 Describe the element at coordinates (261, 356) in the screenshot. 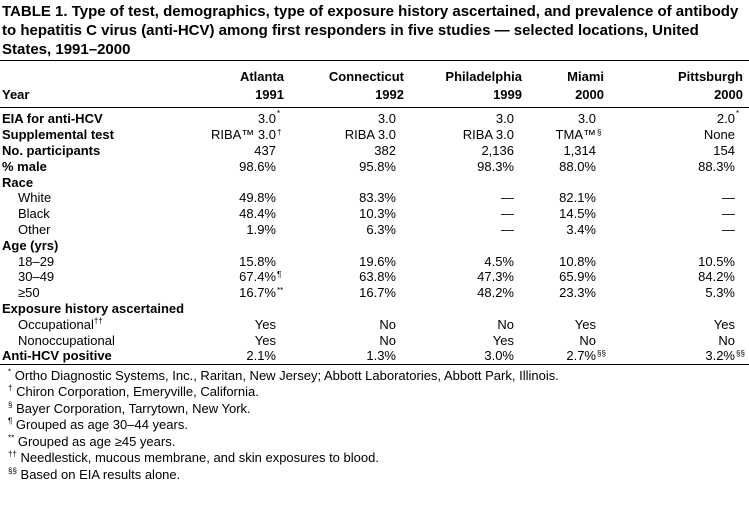

I see `cell-text: 2.1%` at that location.